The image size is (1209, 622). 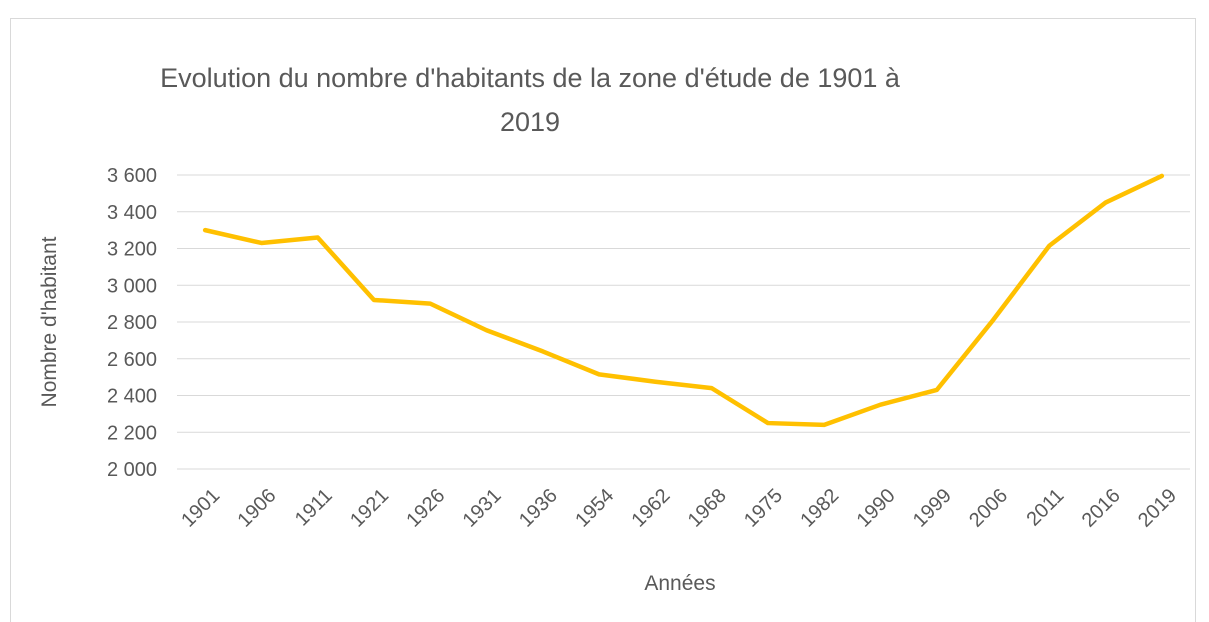 I want to click on y-tick-label: 2 400, so click(x=132, y=397).